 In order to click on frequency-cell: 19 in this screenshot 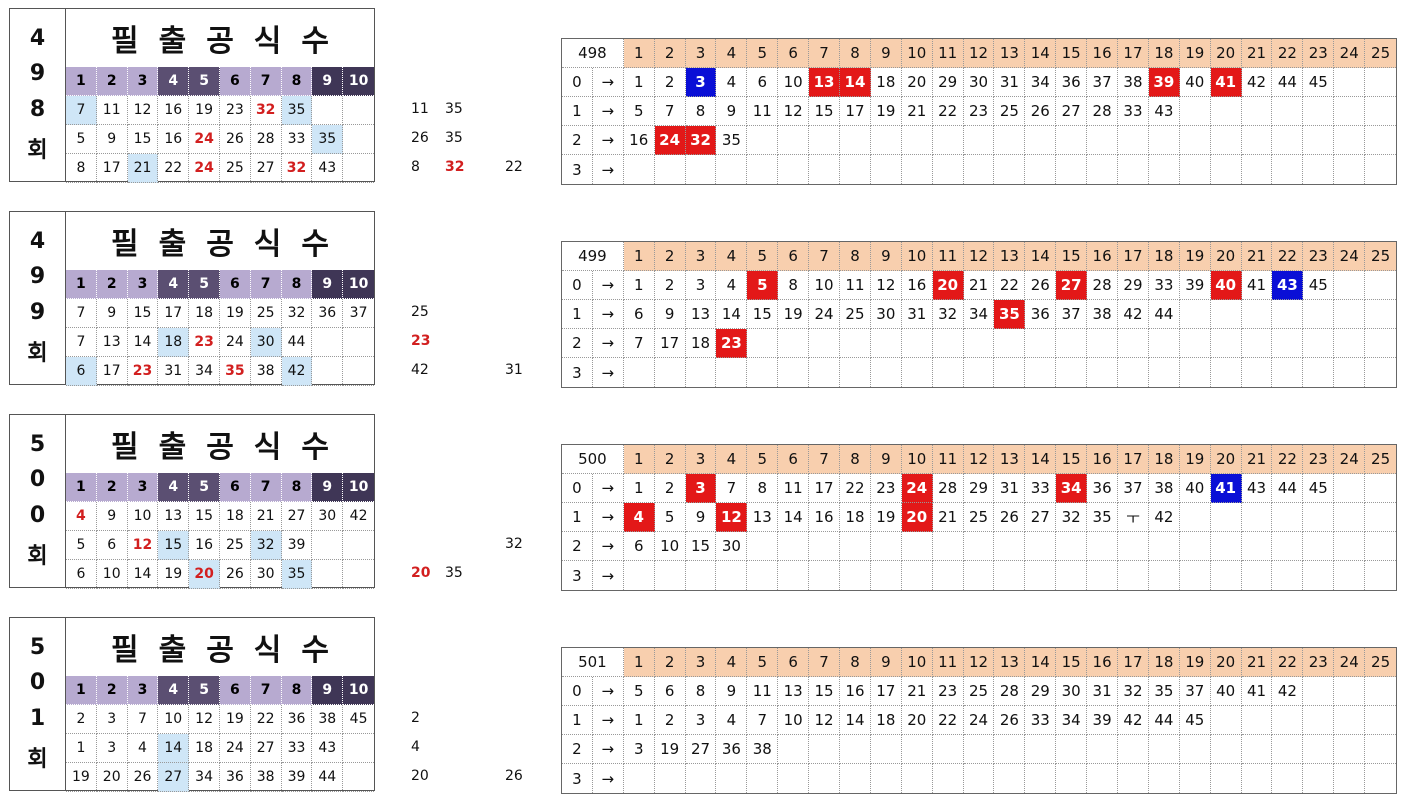, I will do `click(794, 314)`.